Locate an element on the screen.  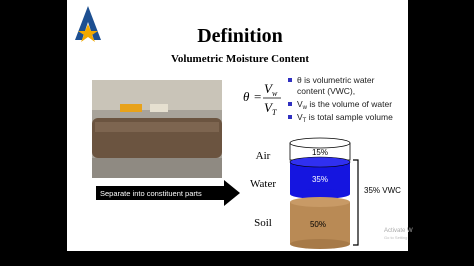
watermark: Activate W is located at coordinates (398, 231).